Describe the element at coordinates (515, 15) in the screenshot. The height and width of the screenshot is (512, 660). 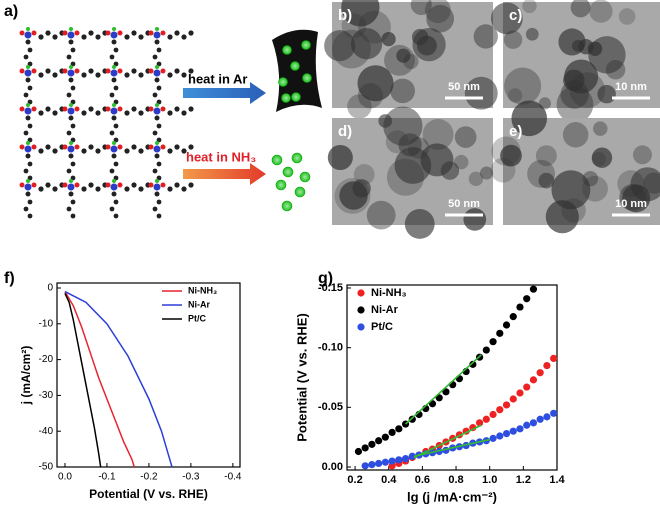
I see `panel-label: c)` at that location.